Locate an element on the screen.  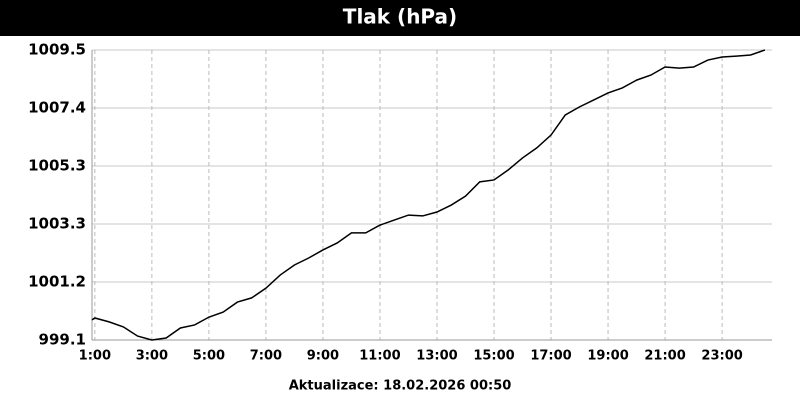
x-tick-label: 5:00 is located at coordinates (209, 356).